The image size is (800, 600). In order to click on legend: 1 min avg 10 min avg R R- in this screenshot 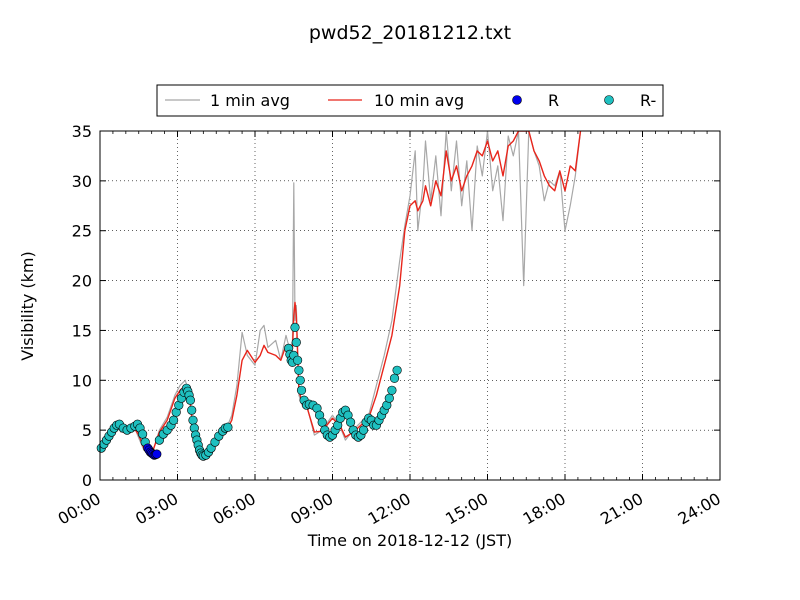, I will do `click(410, 100)`.